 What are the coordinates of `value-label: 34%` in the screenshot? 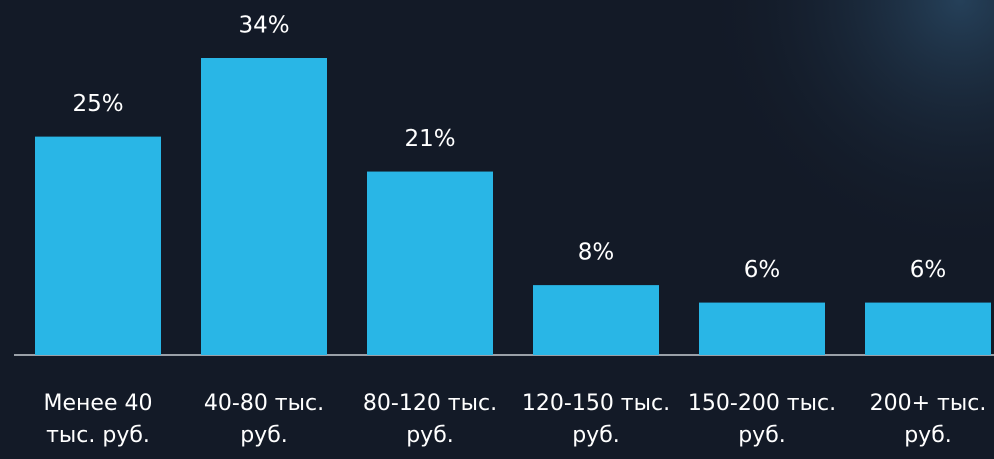 It's located at (263, 26).